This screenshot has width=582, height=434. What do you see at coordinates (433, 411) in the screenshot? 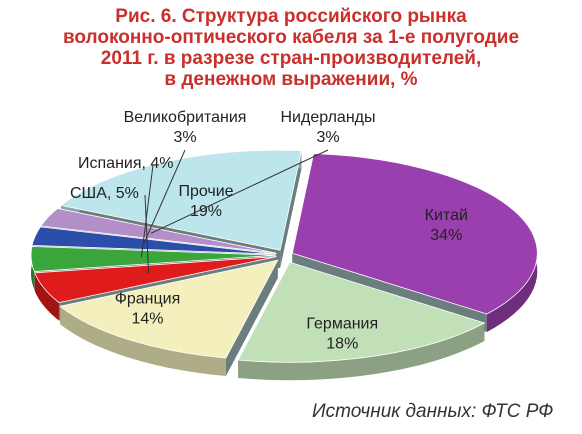
I see `source-note: Источник данных: ФТС РФ` at bounding box center [433, 411].